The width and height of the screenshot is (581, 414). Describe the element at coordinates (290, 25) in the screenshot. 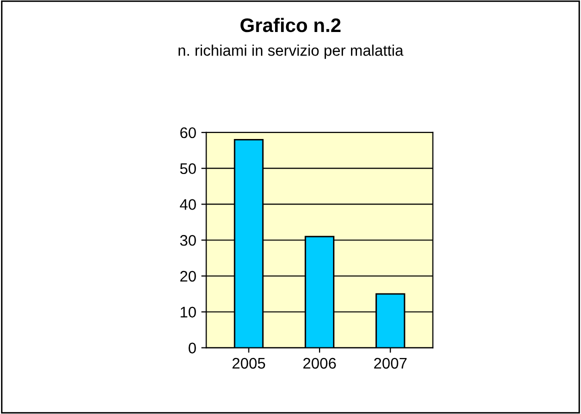

I see `chart-title: Grafico n.2` at that location.